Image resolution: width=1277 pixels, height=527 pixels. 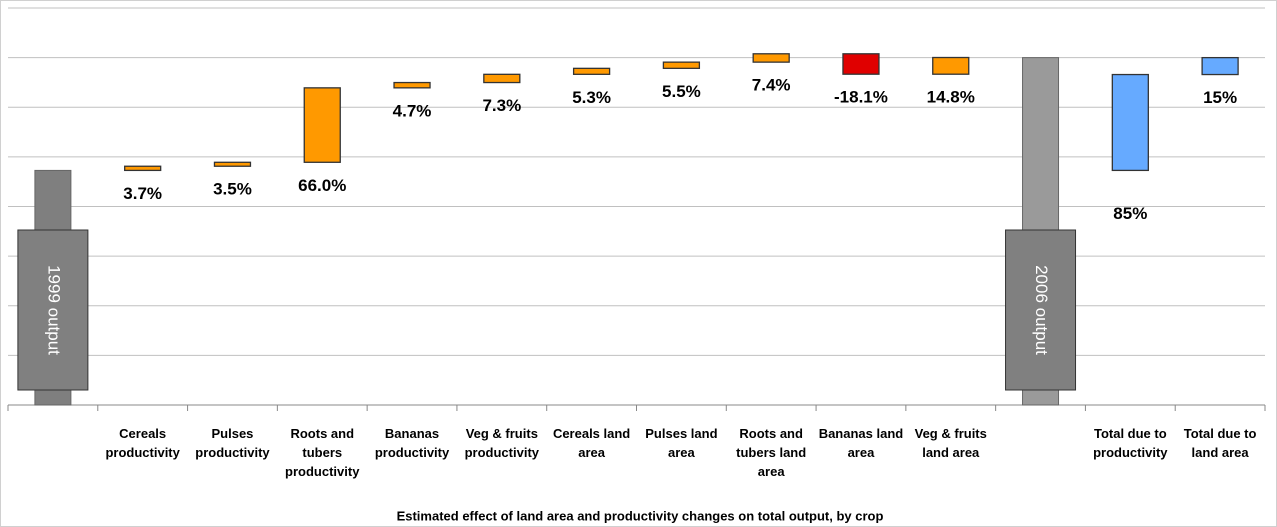 I want to click on value-label: 85%, so click(x=1130, y=213).